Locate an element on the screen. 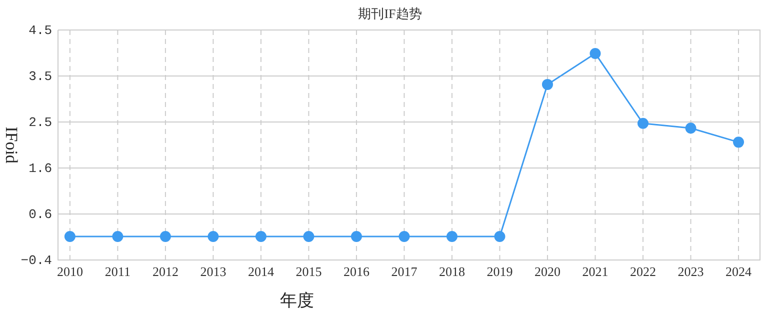 The height and width of the screenshot is (330, 782). x-tick-label: 2021 is located at coordinates (595, 271).